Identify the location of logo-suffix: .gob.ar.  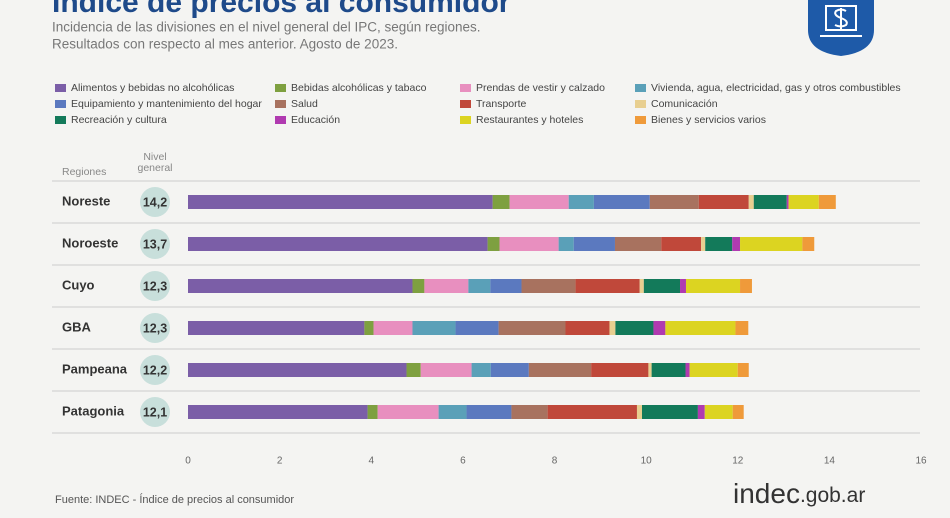
(832, 495).